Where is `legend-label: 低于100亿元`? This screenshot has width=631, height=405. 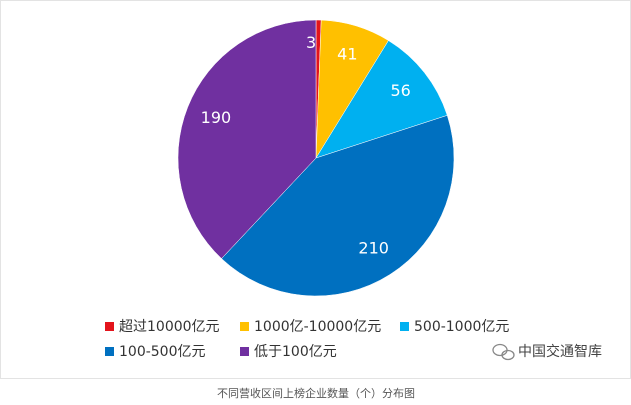
legend-label: 低于100亿元 is located at coordinates (295, 352).